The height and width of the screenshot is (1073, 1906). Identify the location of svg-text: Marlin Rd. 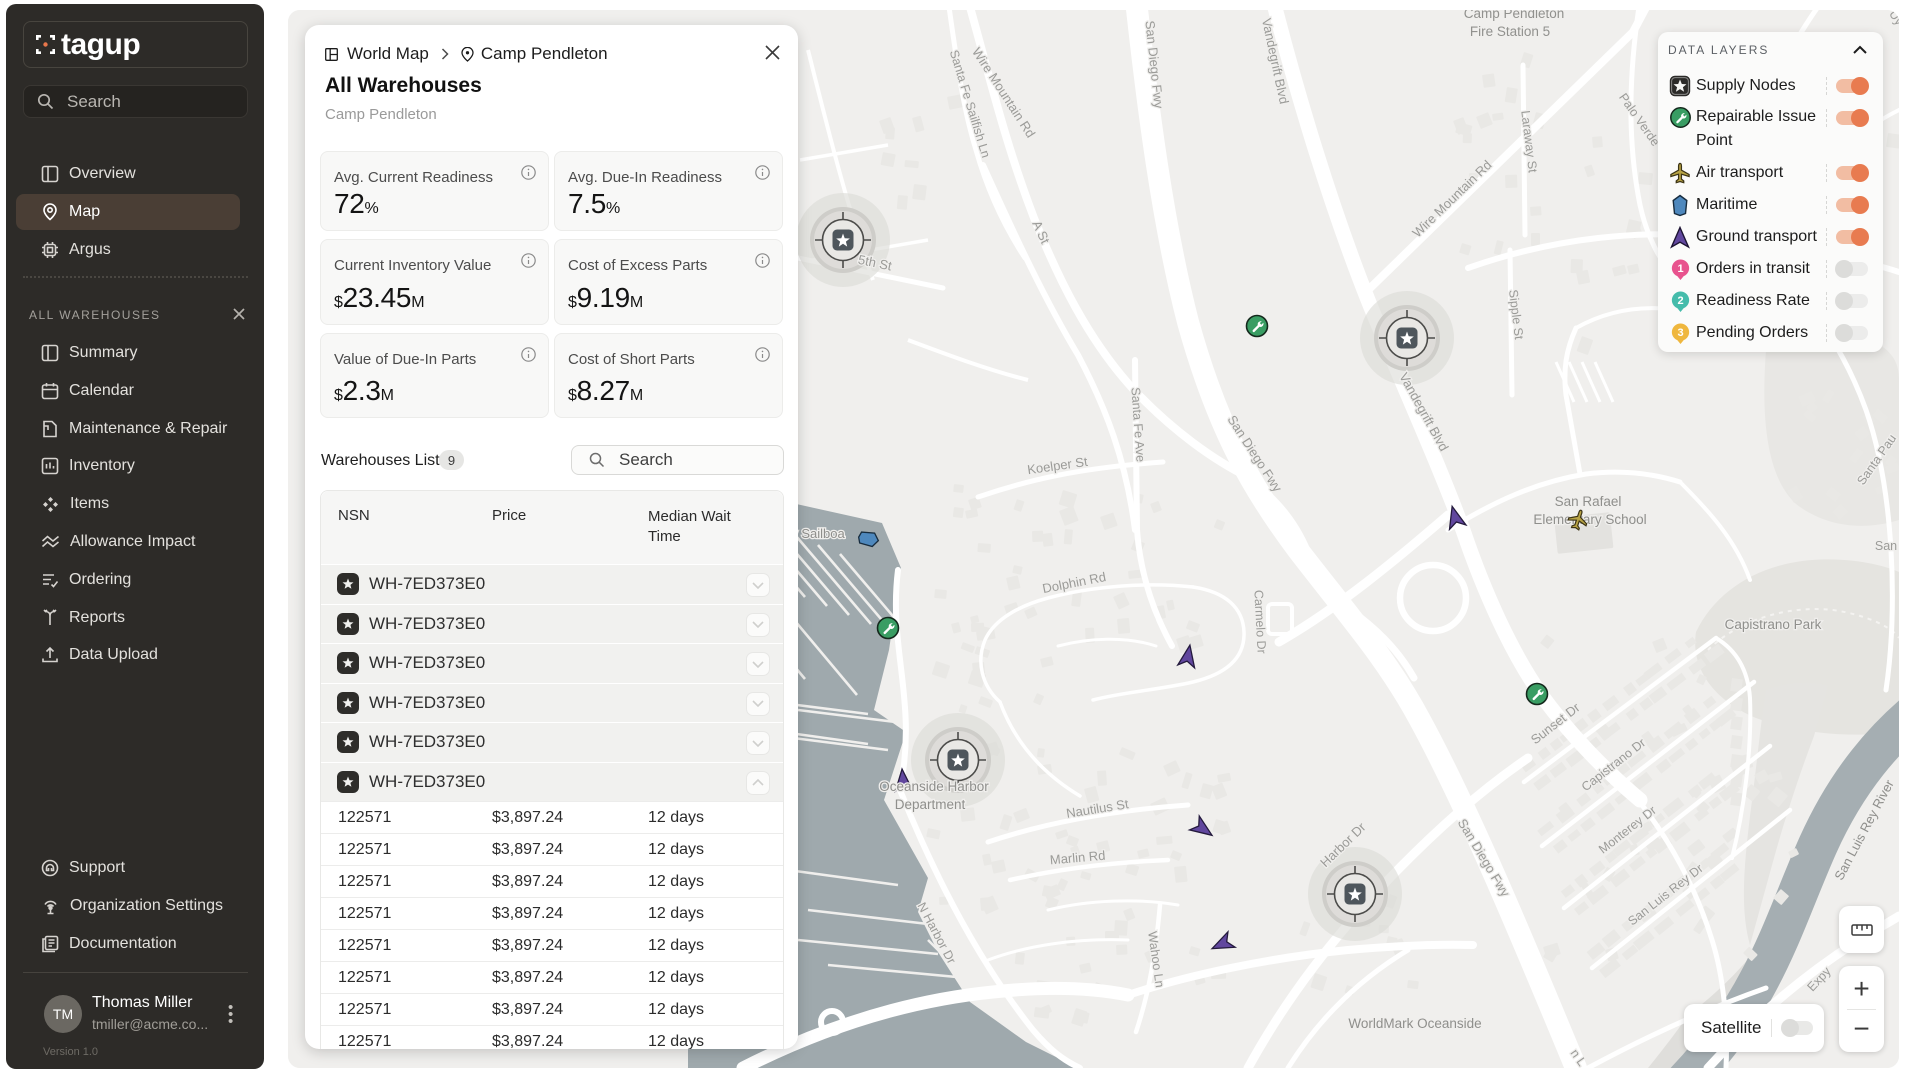
(1077, 858).